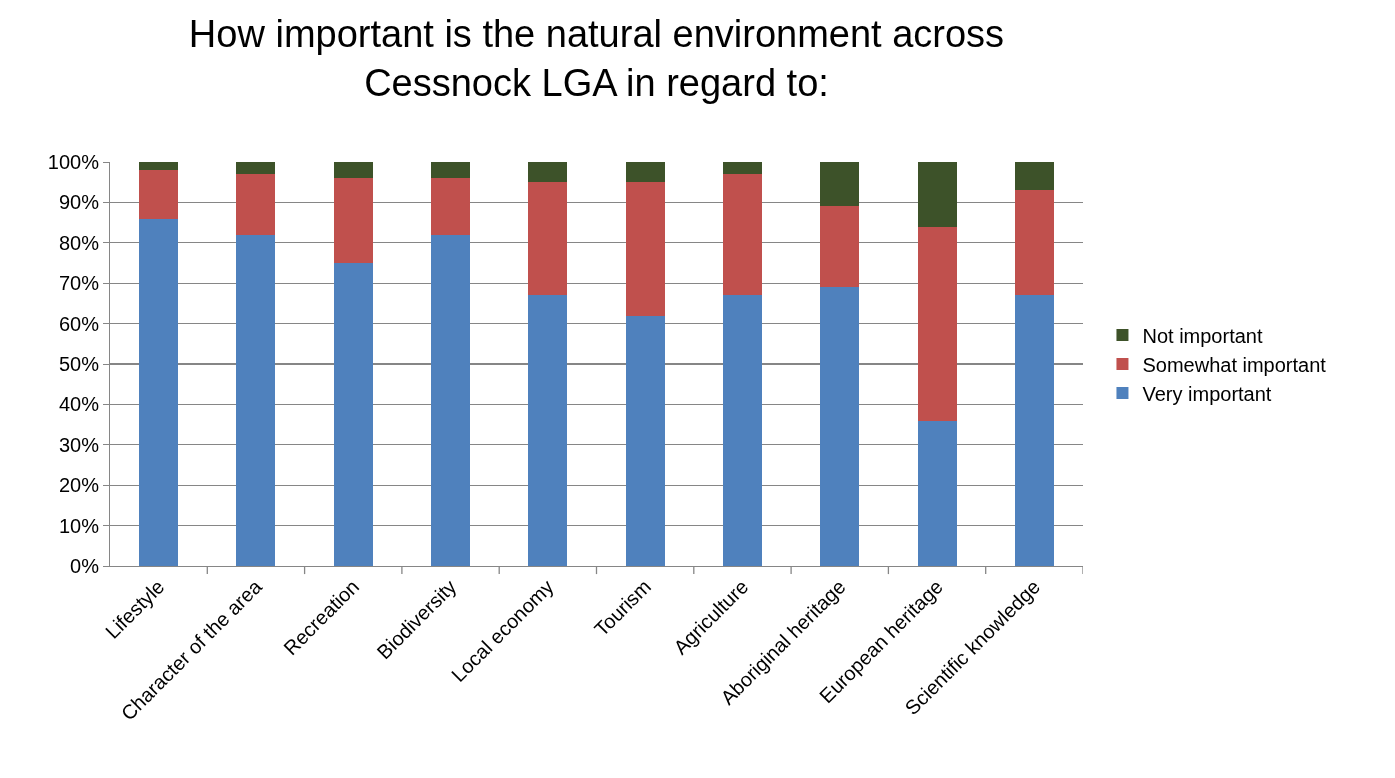 Image resolution: width=1395 pixels, height=778 pixels. I want to click on legend-label: Very important, so click(1207, 393).